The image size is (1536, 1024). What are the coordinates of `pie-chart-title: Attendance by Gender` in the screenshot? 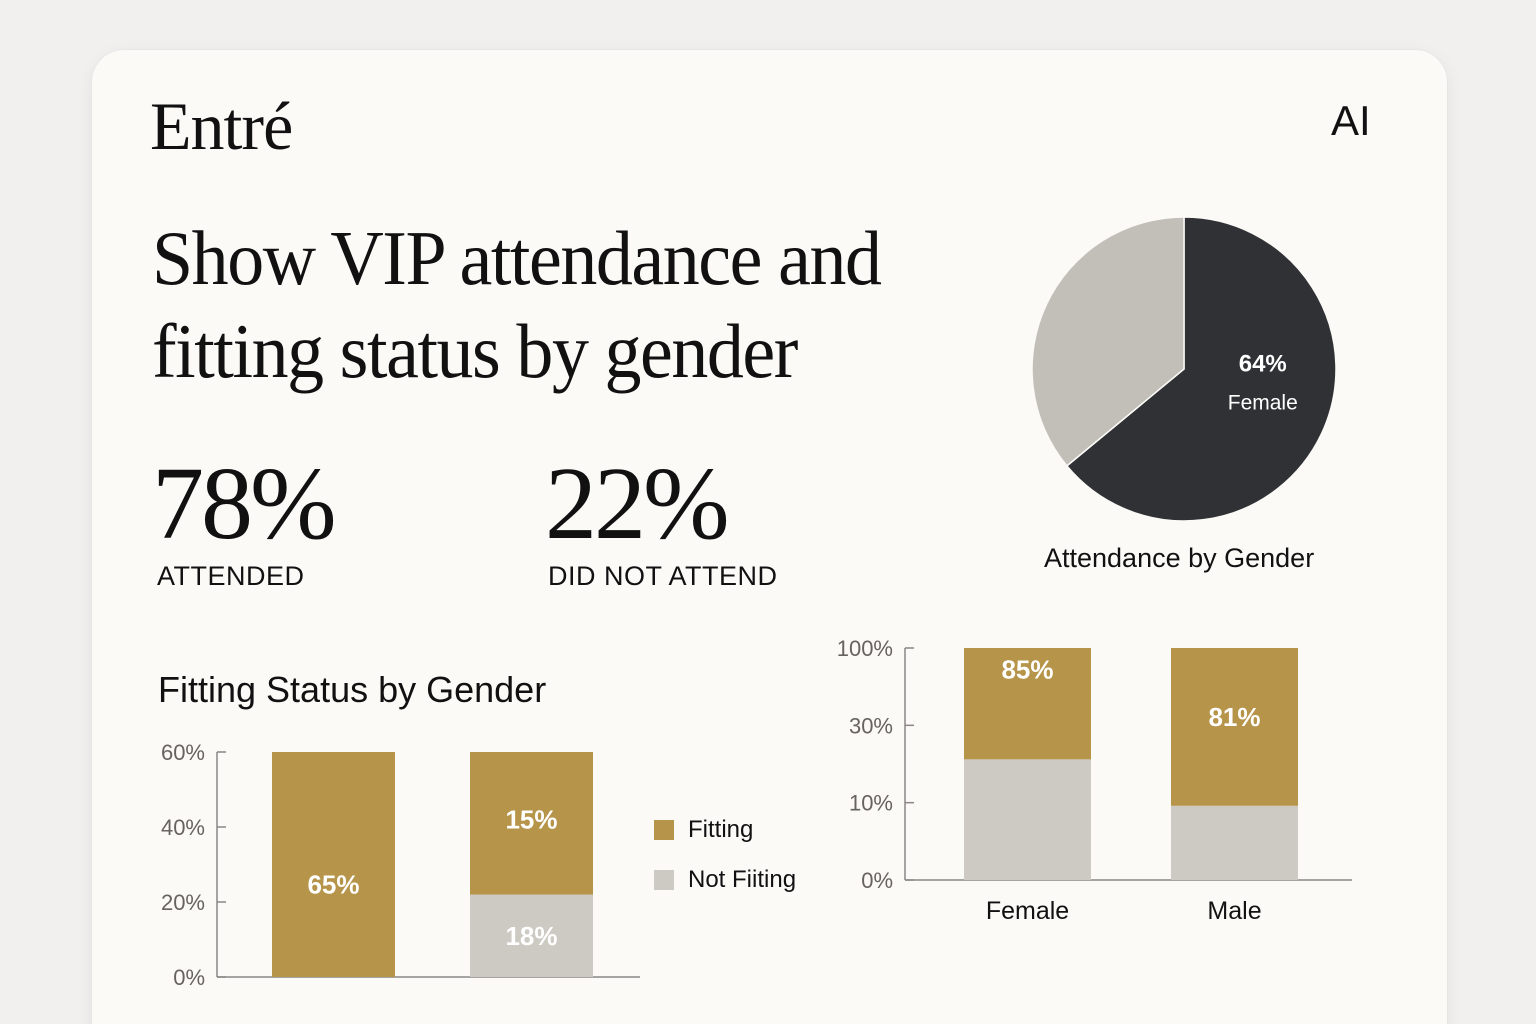 It's located at (1179, 558).